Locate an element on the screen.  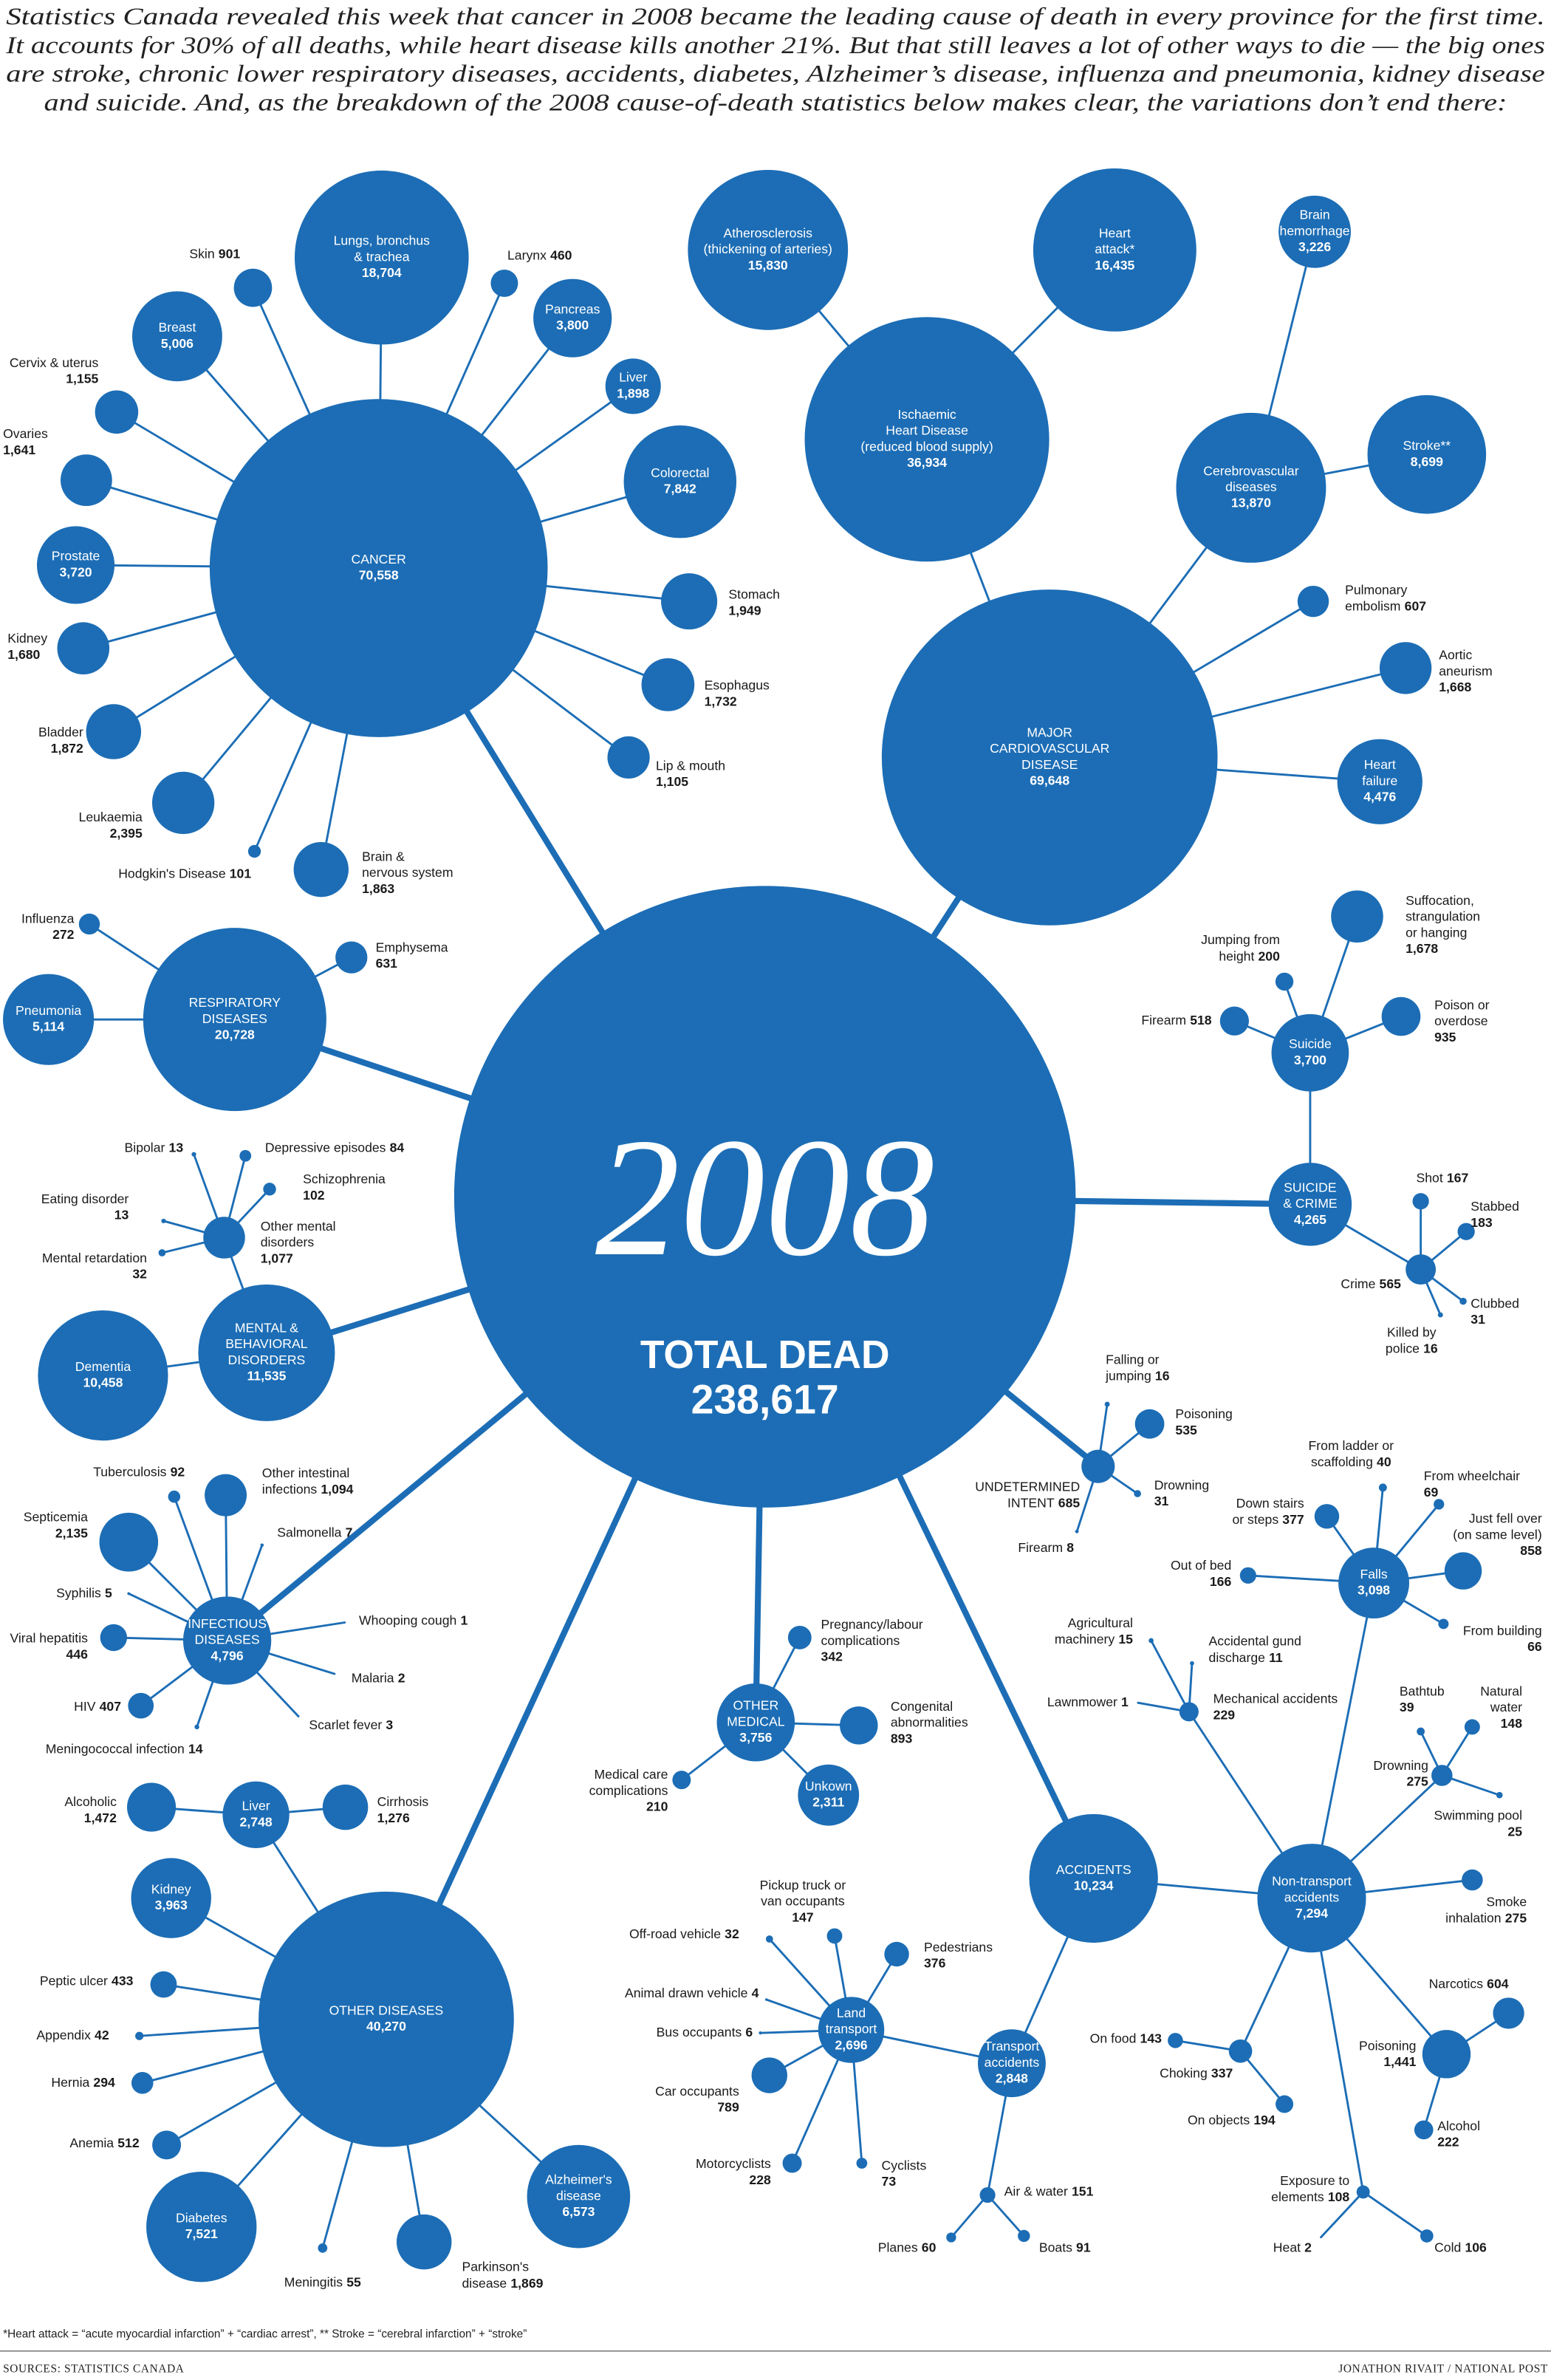
node-label: Non-transport is located at coordinates (1312, 1881).